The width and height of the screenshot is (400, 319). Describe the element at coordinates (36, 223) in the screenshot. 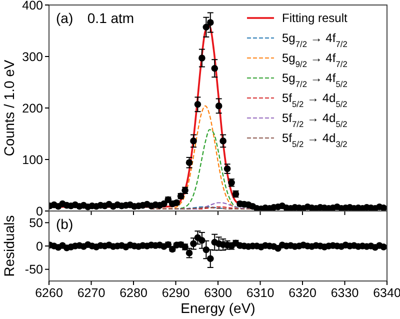

I see `y-tick-label: 50` at that location.